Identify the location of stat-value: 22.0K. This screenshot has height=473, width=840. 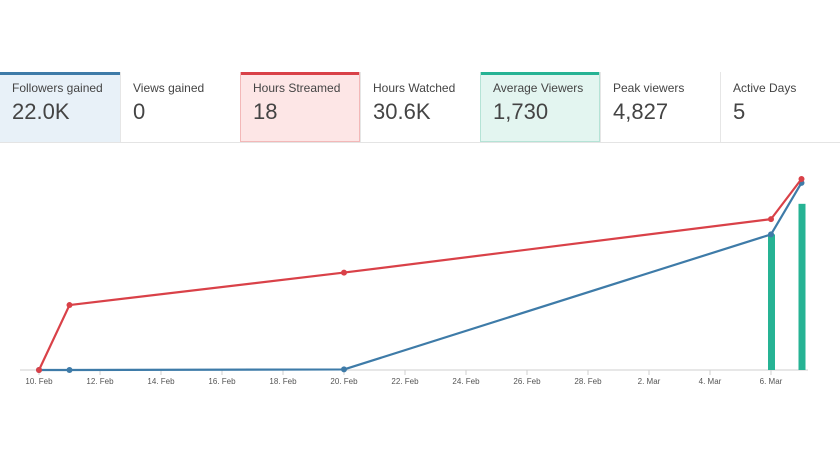
(41, 111).